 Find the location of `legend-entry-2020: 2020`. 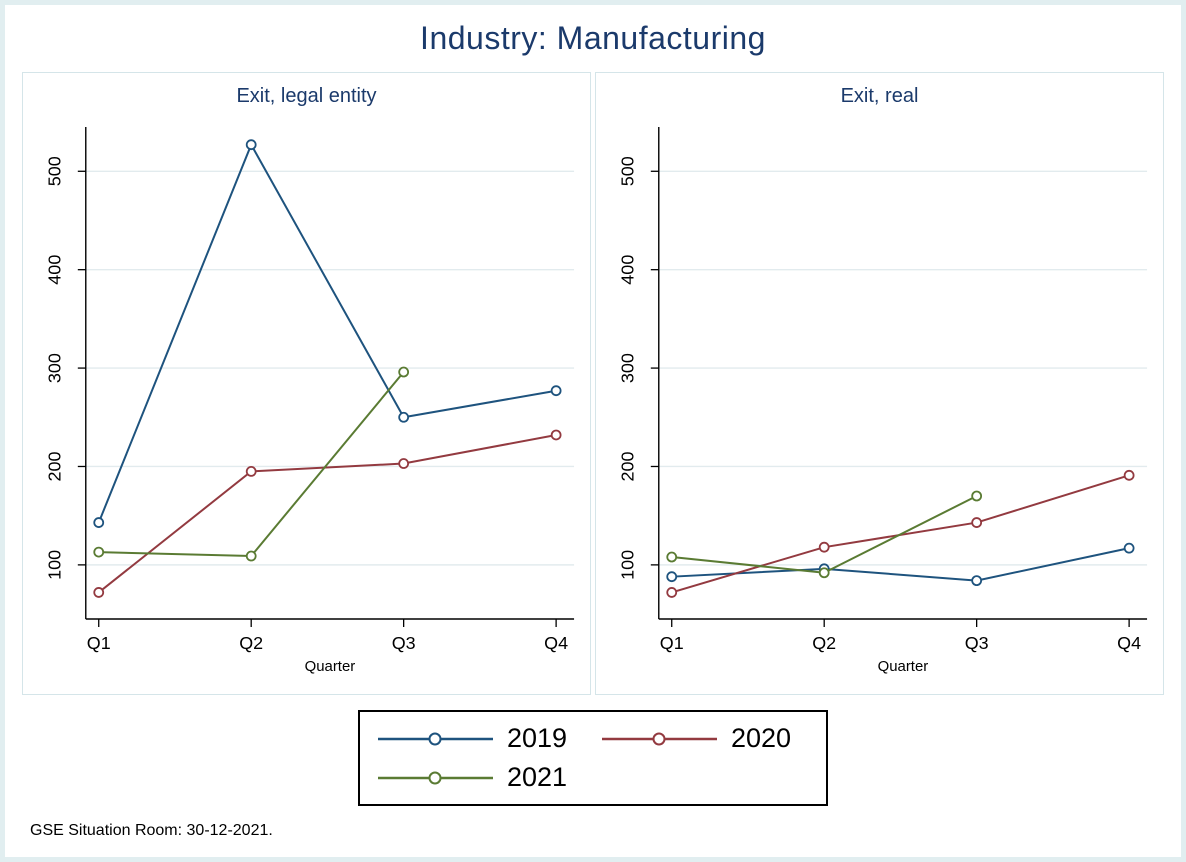

legend-entry-2020: 2020 is located at coordinates (714, 738).